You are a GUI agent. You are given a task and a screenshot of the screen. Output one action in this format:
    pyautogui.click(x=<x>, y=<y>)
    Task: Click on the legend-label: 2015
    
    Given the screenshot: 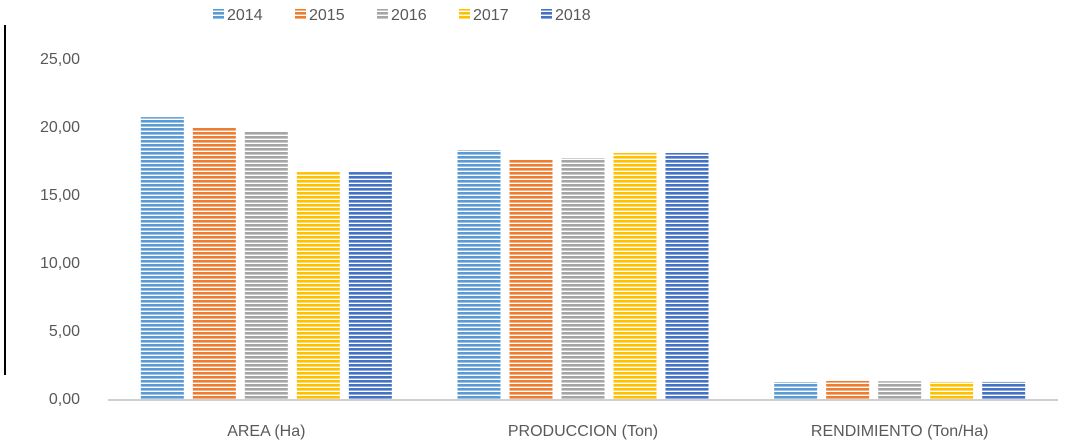 What is the action you would take?
    pyautogui.click(x=327, y=15)
    